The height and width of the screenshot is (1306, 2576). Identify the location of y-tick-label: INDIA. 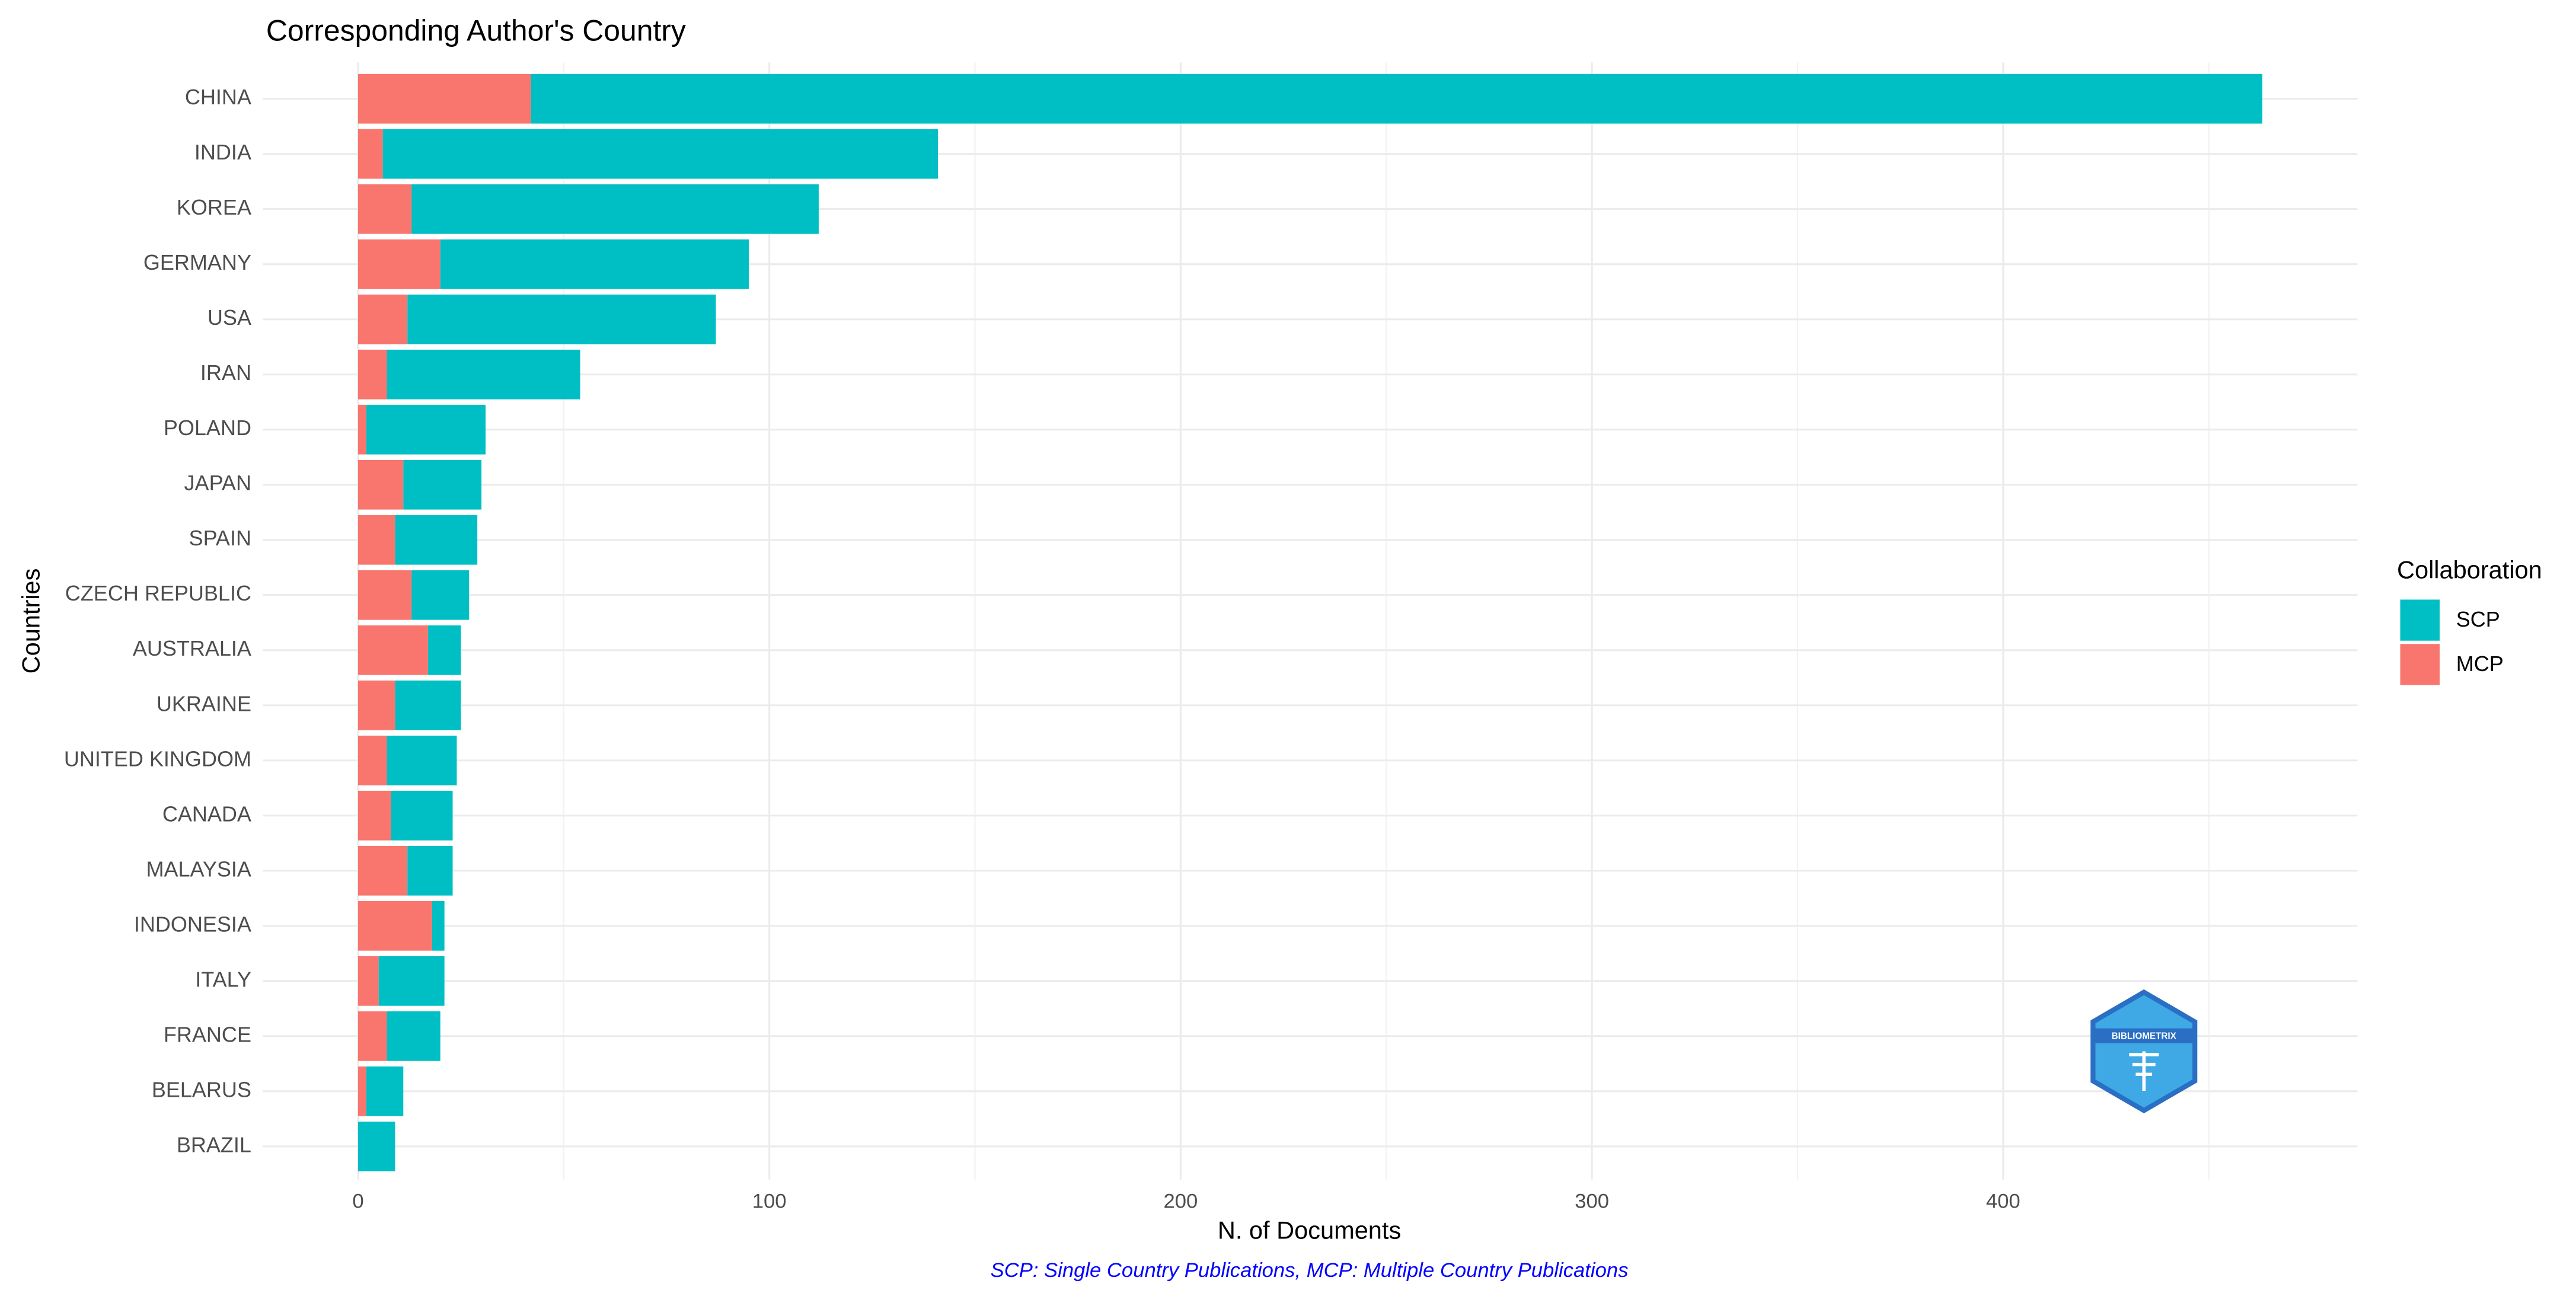
(222, 152).